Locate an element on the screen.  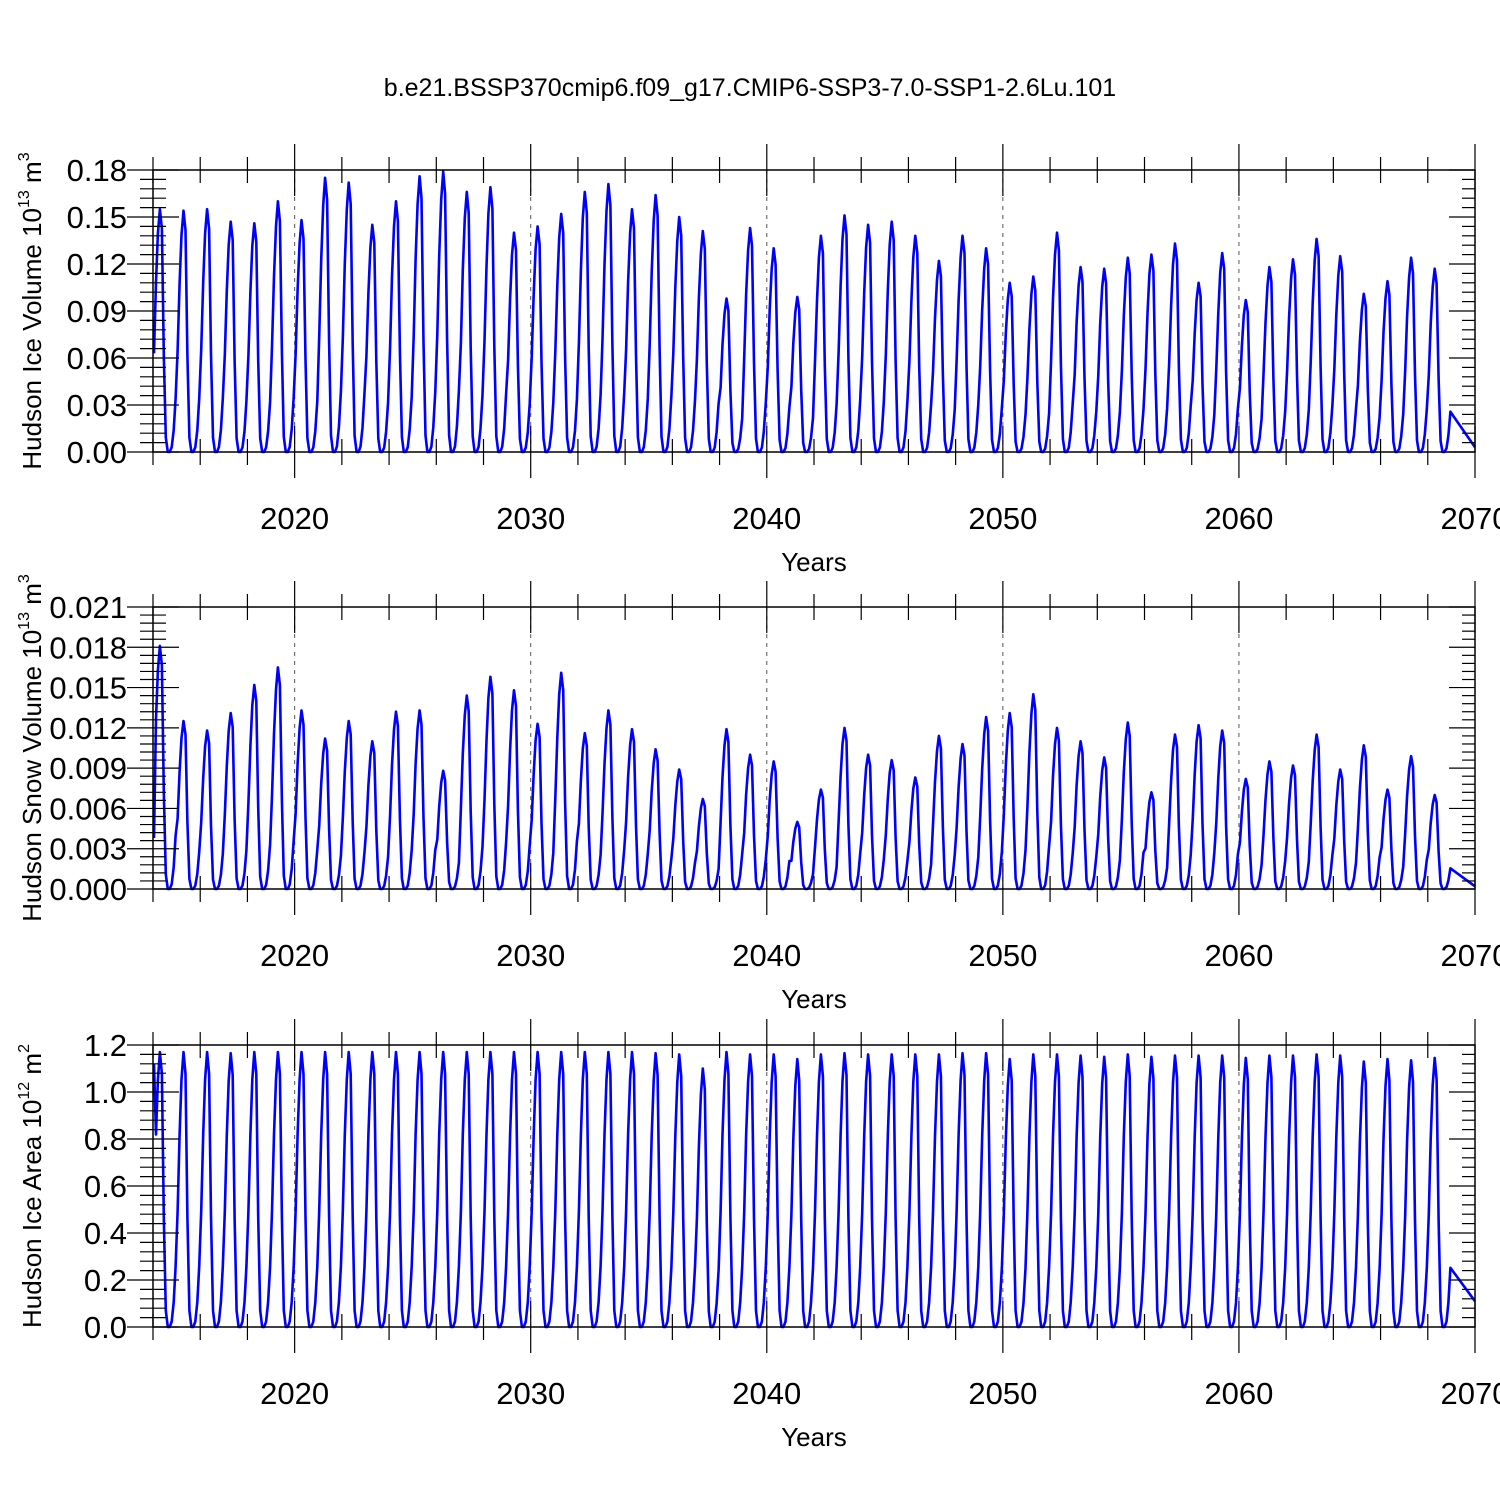
y-tick-label: 0.015 is located at coordinates (88, 688).